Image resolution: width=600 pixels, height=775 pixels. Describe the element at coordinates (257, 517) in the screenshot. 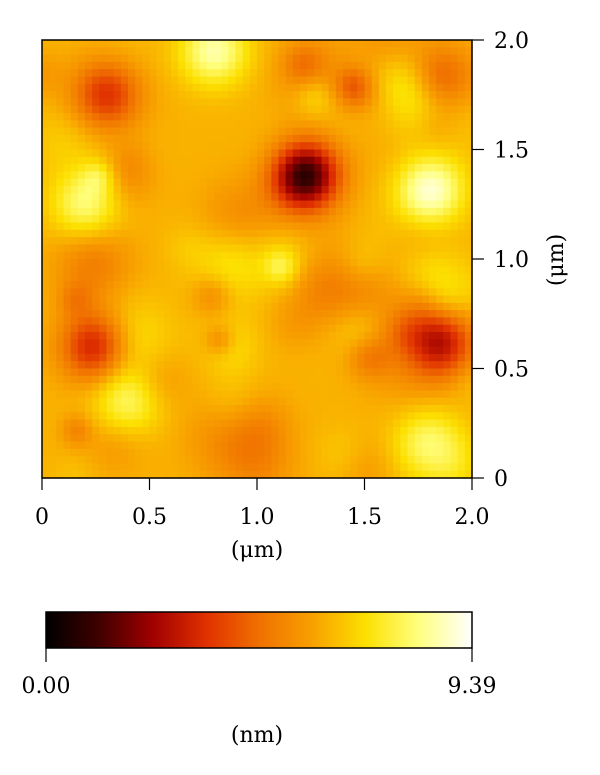

I see `x-tick-label: 1.0` at that location.